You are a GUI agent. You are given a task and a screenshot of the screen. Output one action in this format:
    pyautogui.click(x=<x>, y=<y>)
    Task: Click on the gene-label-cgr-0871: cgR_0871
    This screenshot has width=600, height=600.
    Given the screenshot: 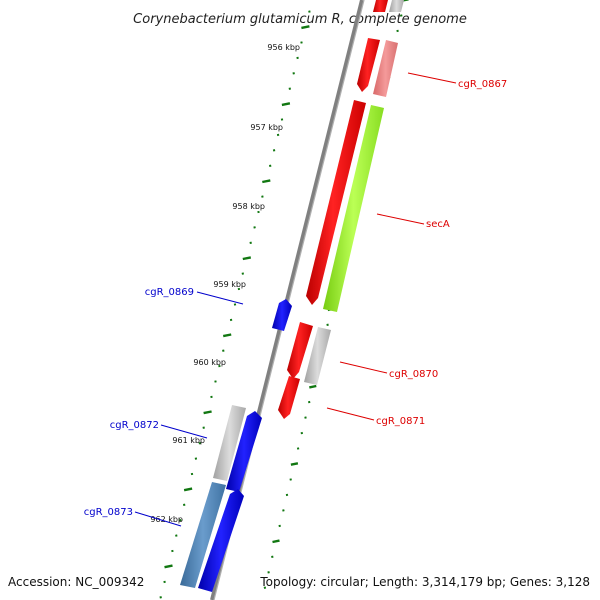 What is the action you would take?
    pyautogui.click(x=400, y=421)
    